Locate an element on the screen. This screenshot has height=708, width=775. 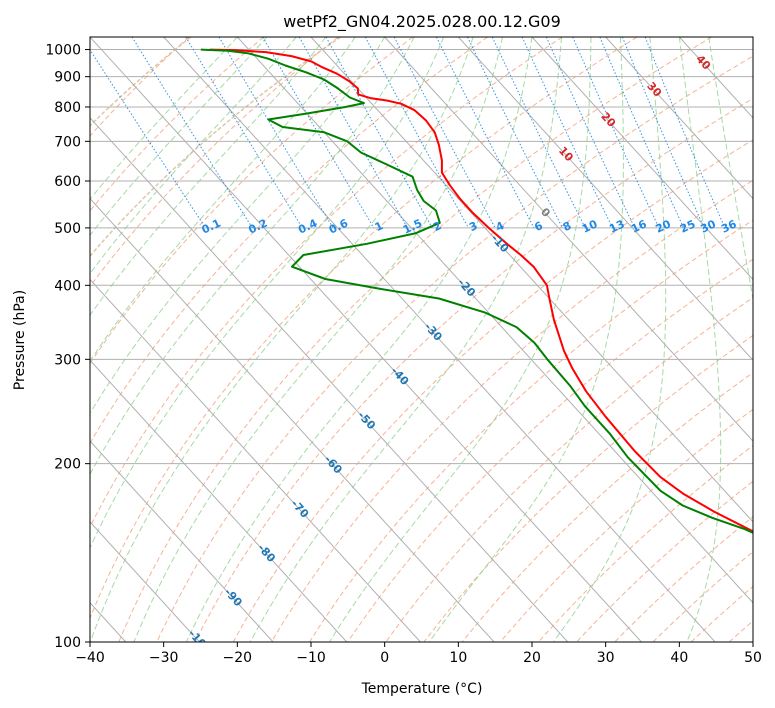
mixing-ratio-label: 13 is located at coordinates (616, 226).